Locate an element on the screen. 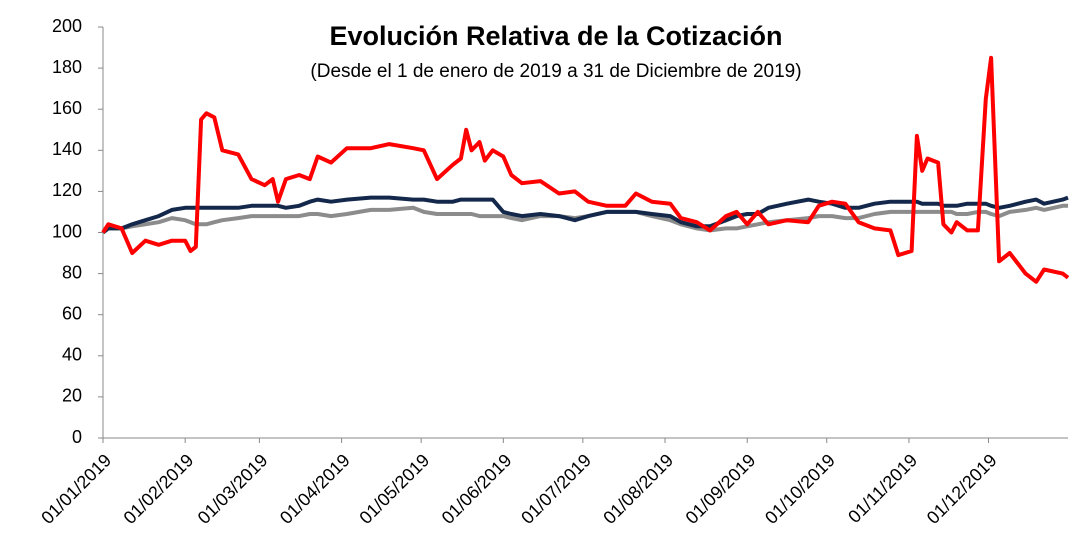  x-tick-label: 01/10/2019 is located at coordinates (800, 489).